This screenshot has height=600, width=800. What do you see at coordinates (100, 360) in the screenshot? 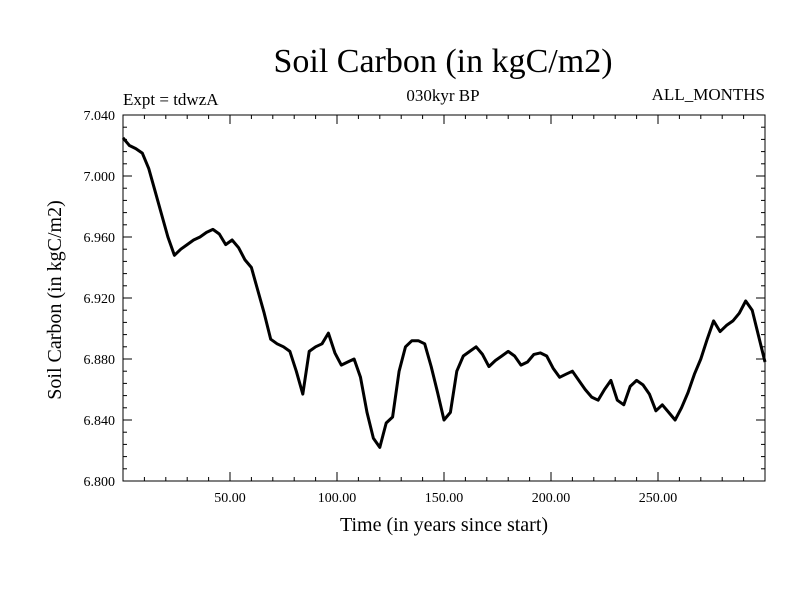
I see `y-tick-label: 6.880` at bounding box center [100, 360].